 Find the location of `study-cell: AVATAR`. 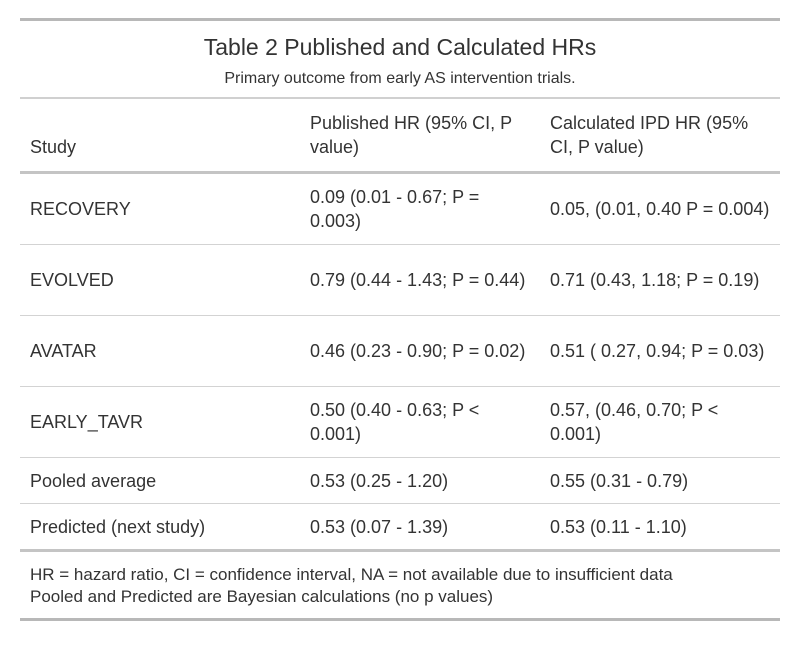

study-cell: AVATAR is located at coordinates (63, 351).